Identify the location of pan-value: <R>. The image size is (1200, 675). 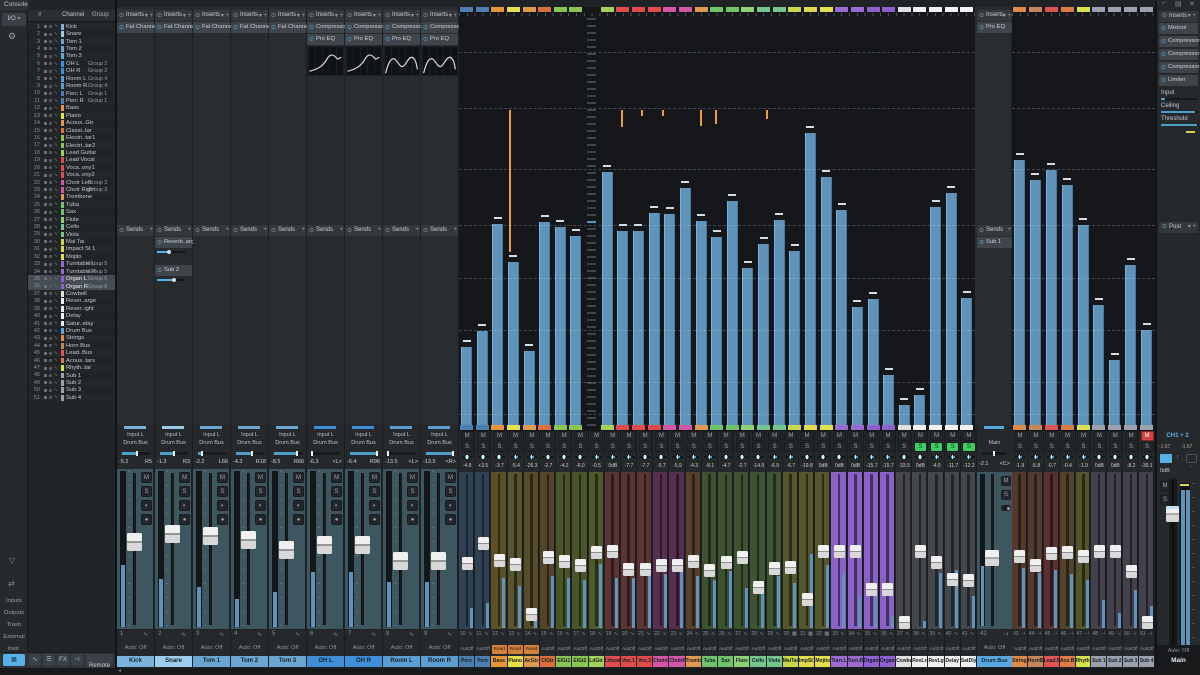
(450, 462).